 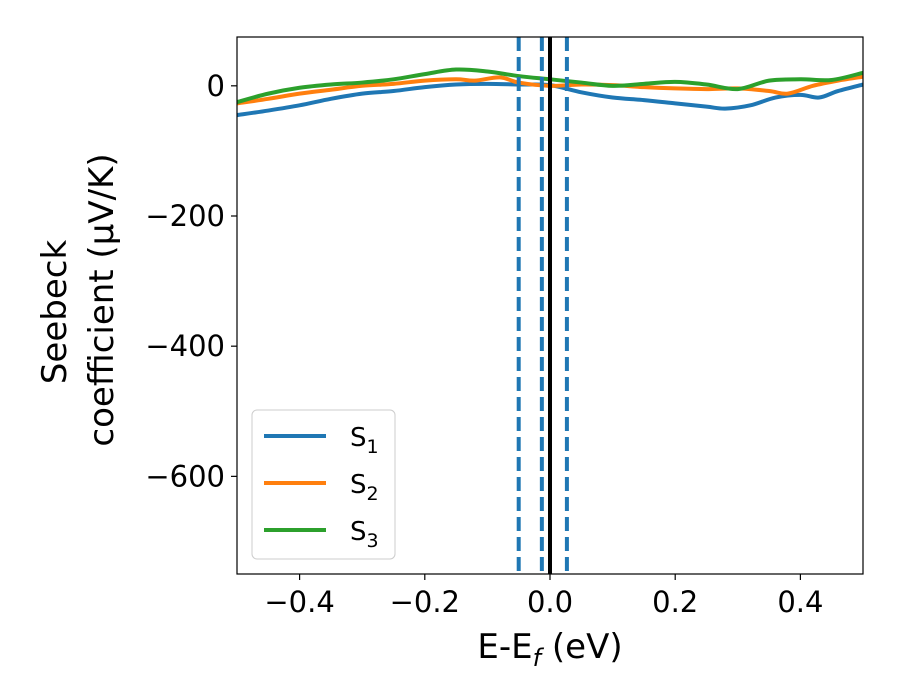 I want to click on legend-label-s1: S1, so click(x=364, y=440).